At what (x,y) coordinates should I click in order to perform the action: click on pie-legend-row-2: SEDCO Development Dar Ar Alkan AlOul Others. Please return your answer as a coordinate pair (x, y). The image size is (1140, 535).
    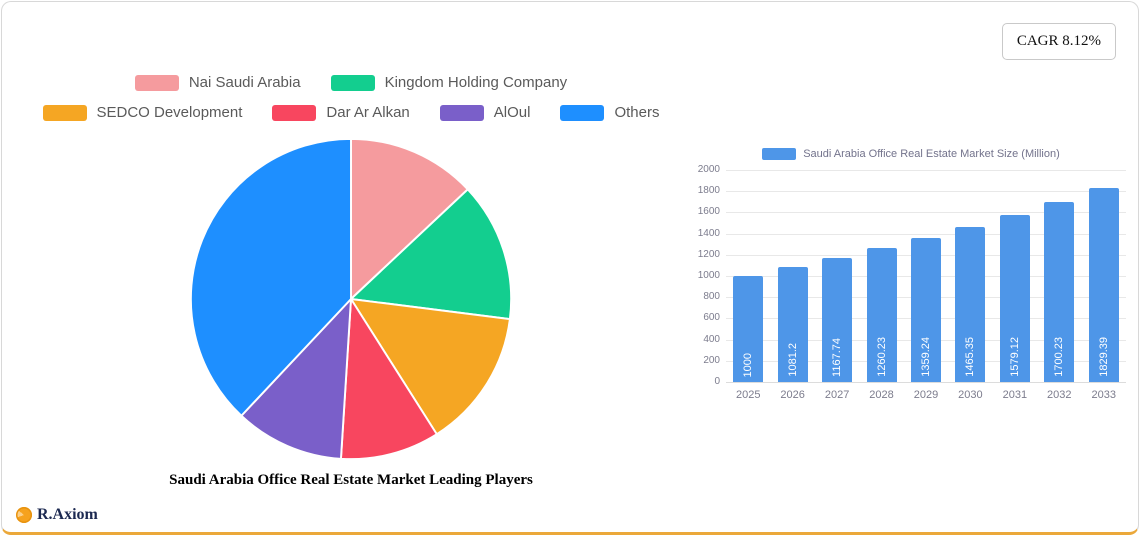
    Looking at the image, I should click on (351, 112).